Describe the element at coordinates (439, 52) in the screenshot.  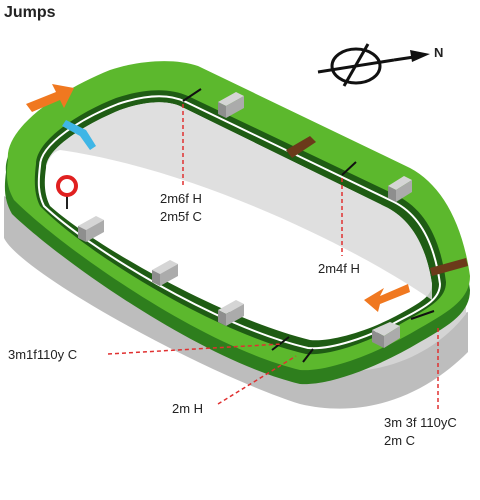
I see `compass-north-label: N` at that location.